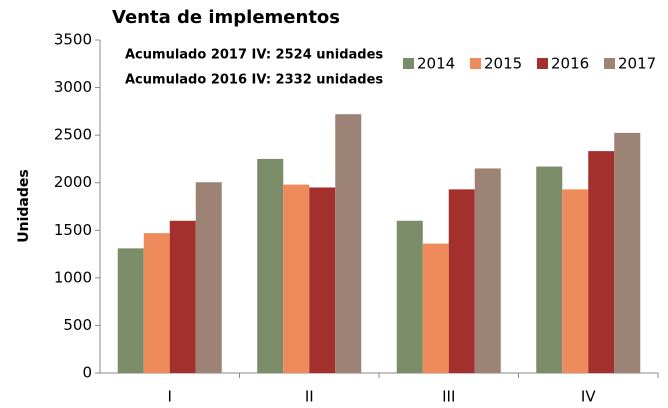 The width and height of the screenshot is (668, 408). I want to click on y-tick-label: 2500, so click(73, 135).